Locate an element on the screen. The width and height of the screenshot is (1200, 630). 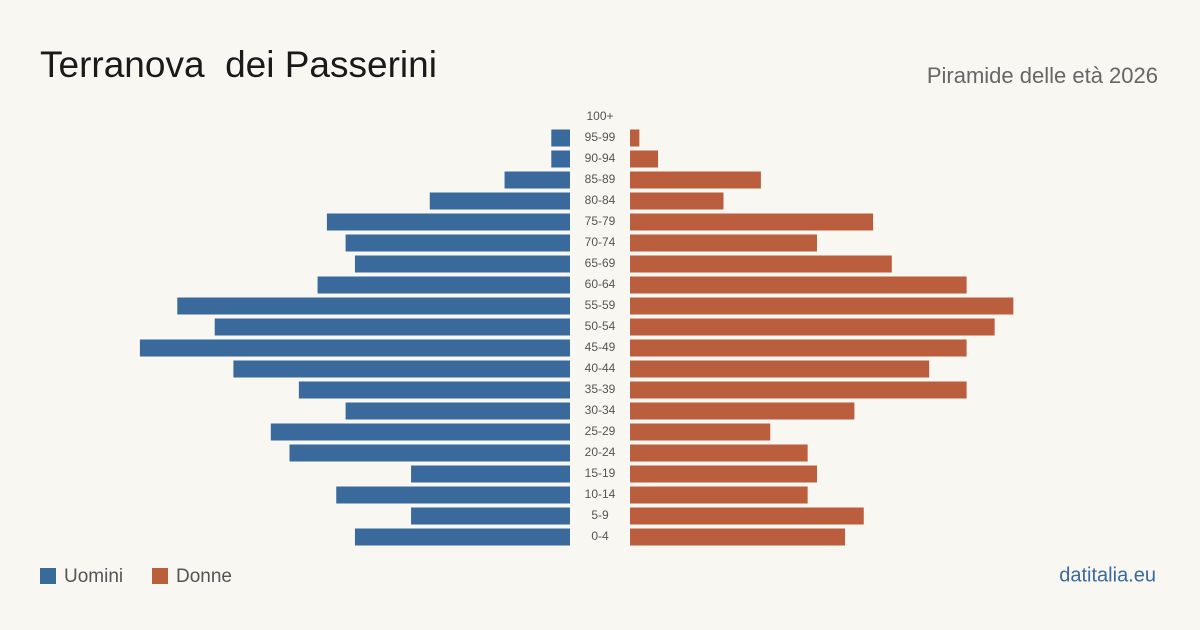
age-label: 60-64 is located at coordinates (600, 284).